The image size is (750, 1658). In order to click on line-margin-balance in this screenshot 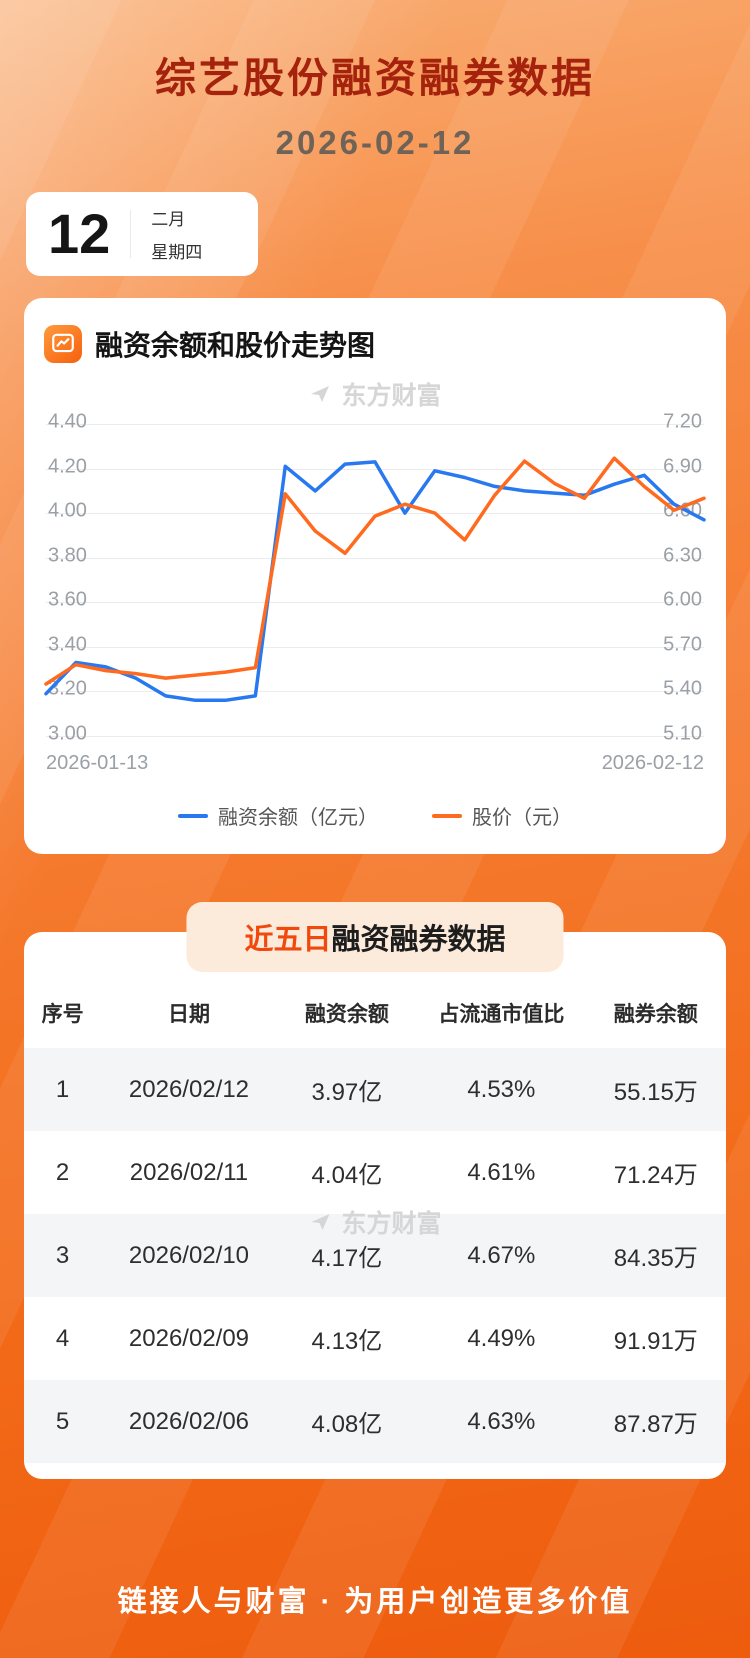, I will do `click(375, 581)`.